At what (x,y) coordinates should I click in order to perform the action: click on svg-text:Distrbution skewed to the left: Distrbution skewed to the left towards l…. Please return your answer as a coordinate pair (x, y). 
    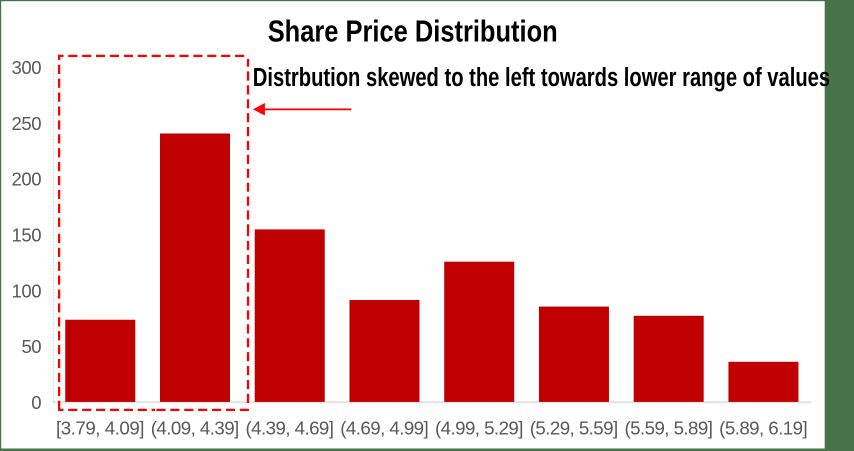
    Looking at the image, I should click on (541, 77).